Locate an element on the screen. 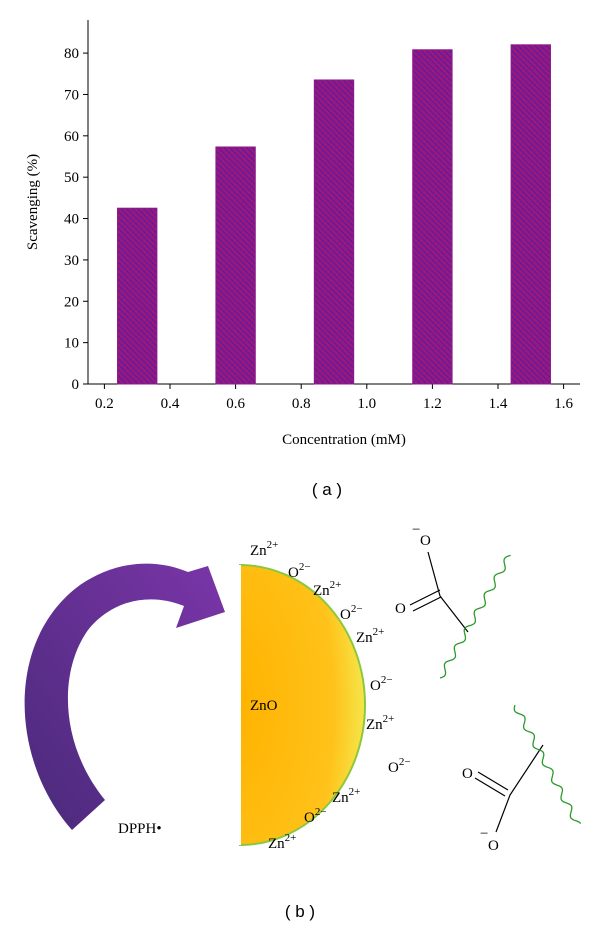 This screenshot has height=937, width=600. y-tick-label: 70 is located at coordinates (71, 95).